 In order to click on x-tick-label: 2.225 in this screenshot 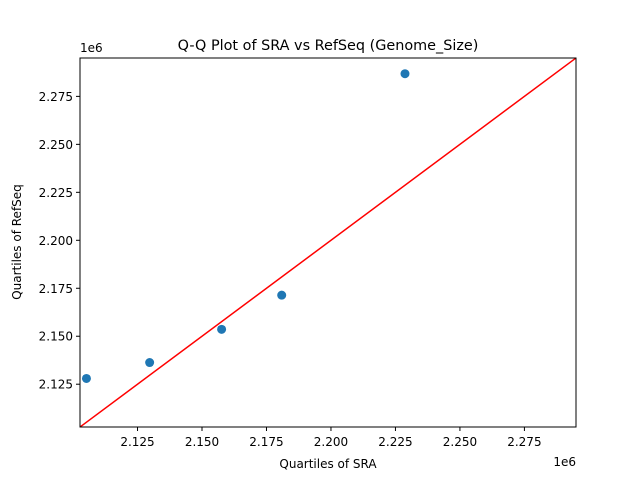, I will do `click(395, 442)`.